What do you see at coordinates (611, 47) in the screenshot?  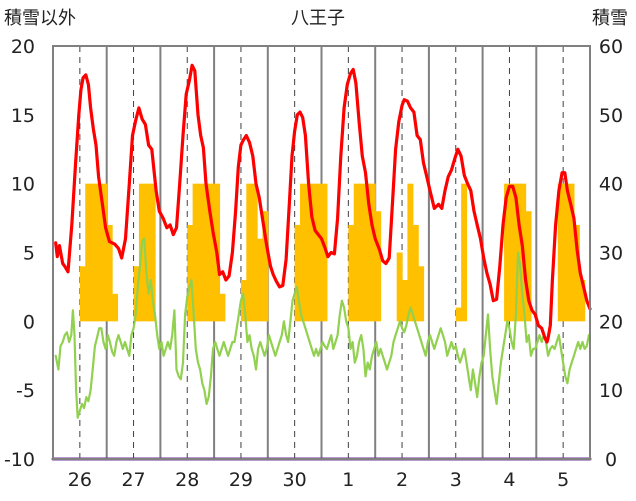 I see `right-tick-label: 60` at bounding box center [611, 47].